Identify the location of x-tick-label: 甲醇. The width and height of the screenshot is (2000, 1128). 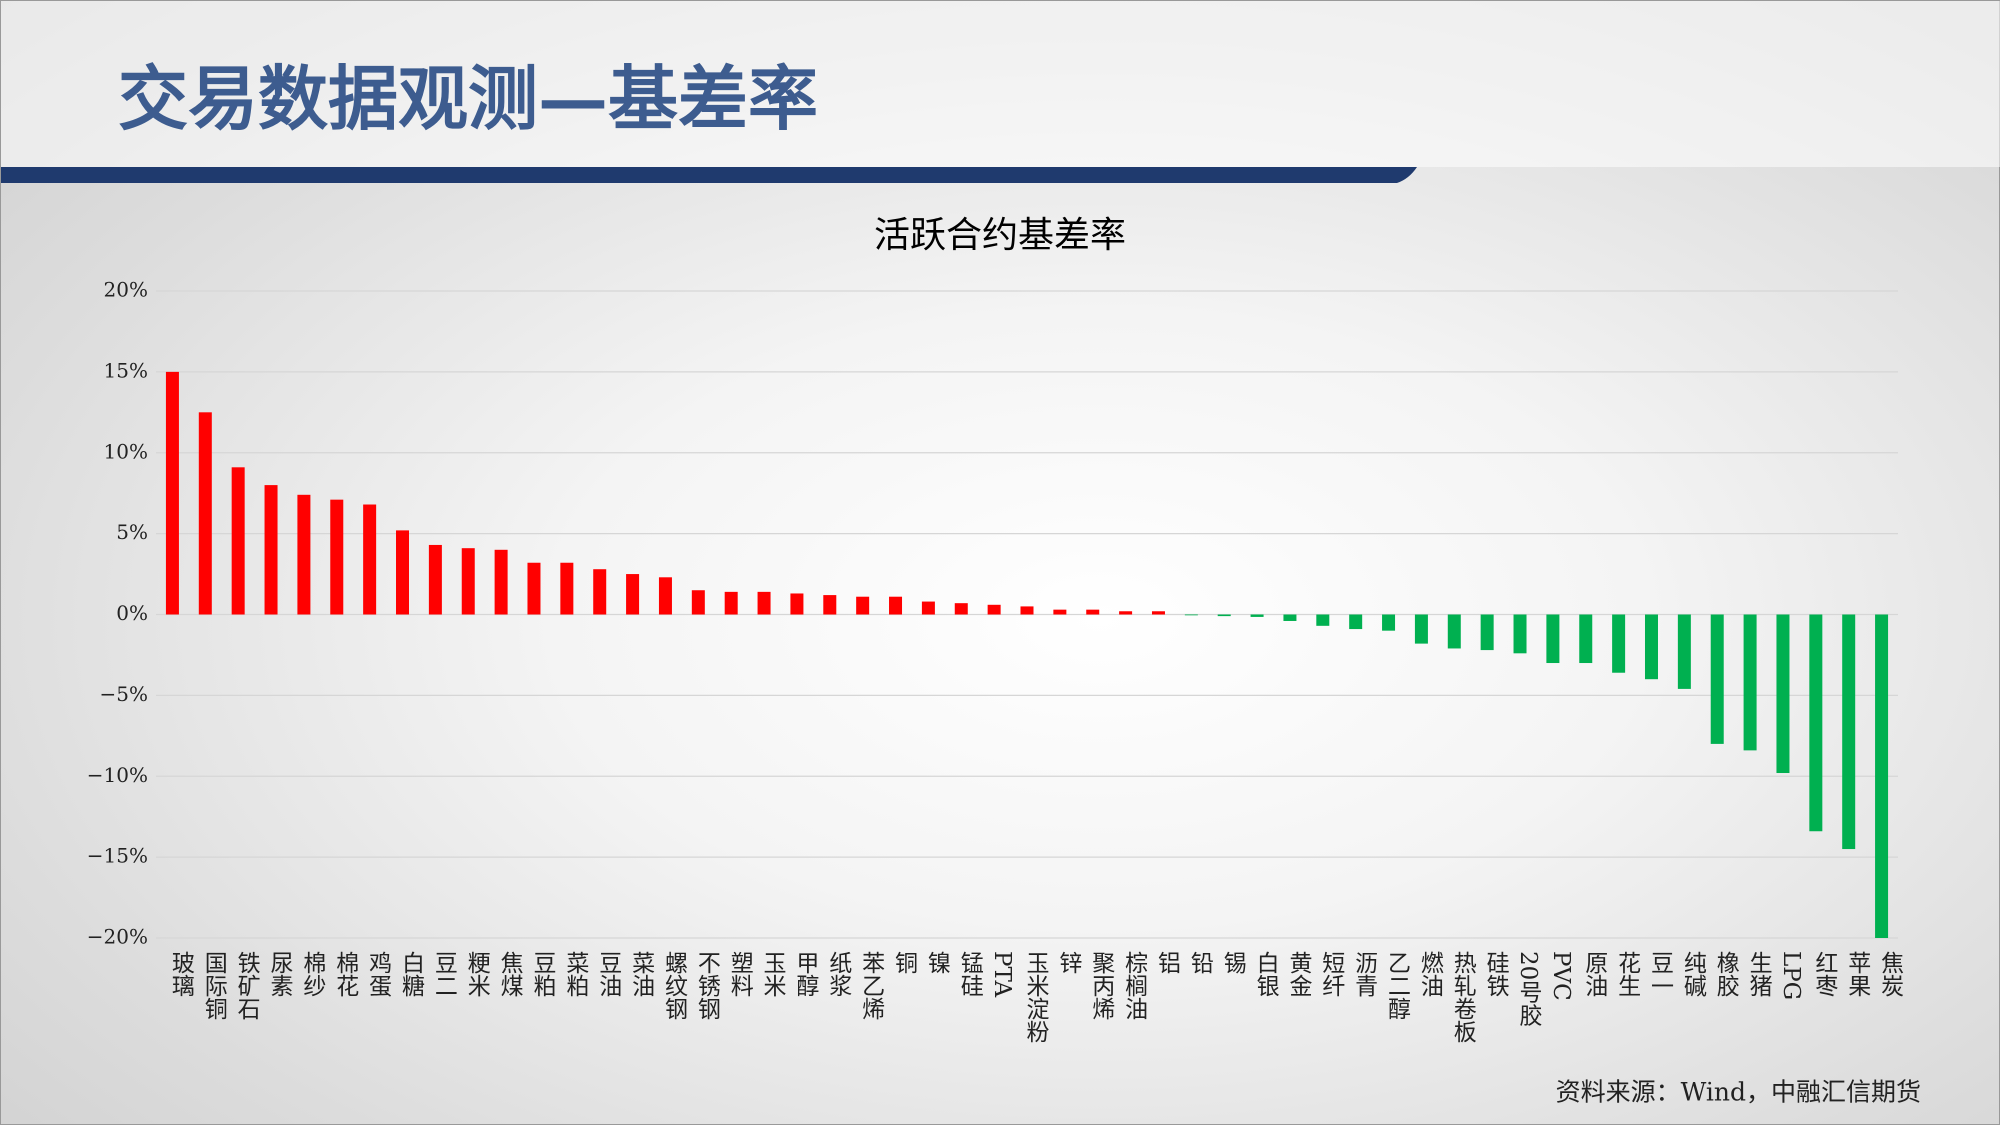
(805, 974).